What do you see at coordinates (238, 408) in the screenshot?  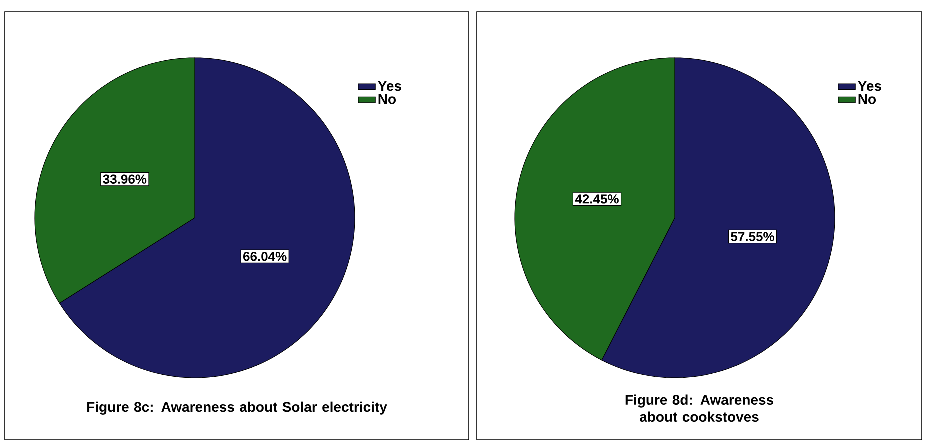 I see `text: Figure 8c: Awareness about Solar electricity` at bounding box center [238, 408].